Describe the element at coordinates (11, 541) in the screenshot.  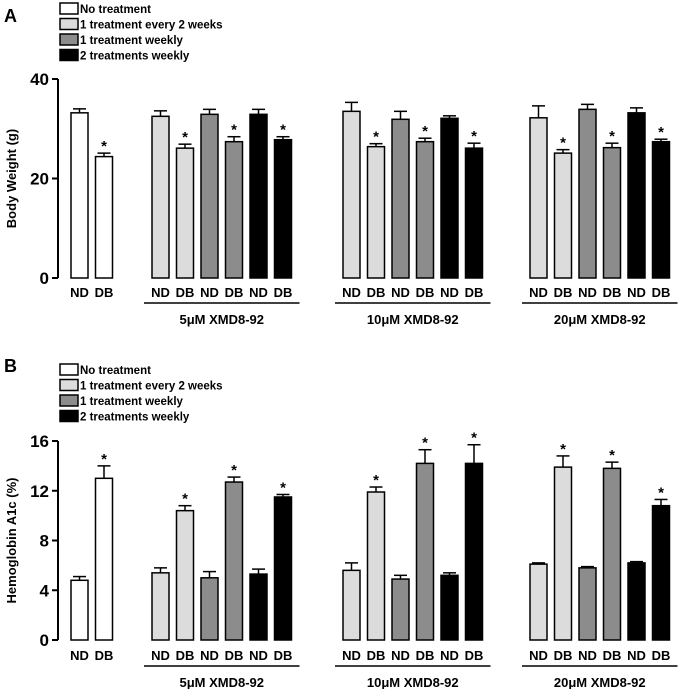
I see `y-axis-label: Hemoglobin A1c (%)` at that location.